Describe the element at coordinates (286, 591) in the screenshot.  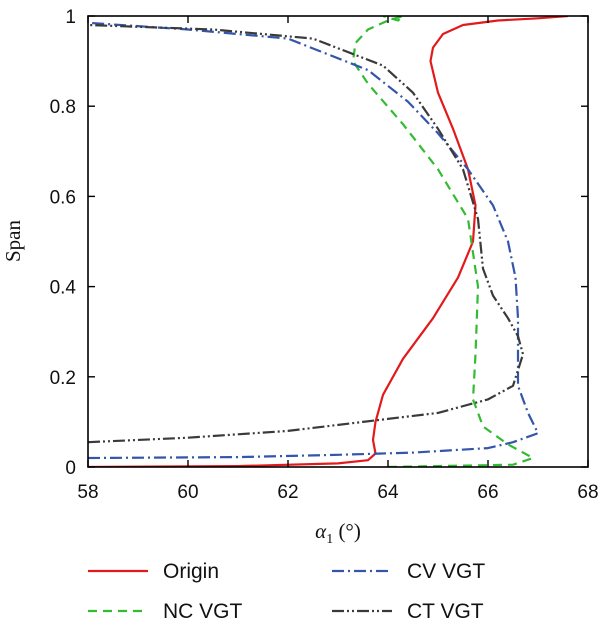
I see `legend: Origin NC VGT CV VGT CT VGT` at that location.